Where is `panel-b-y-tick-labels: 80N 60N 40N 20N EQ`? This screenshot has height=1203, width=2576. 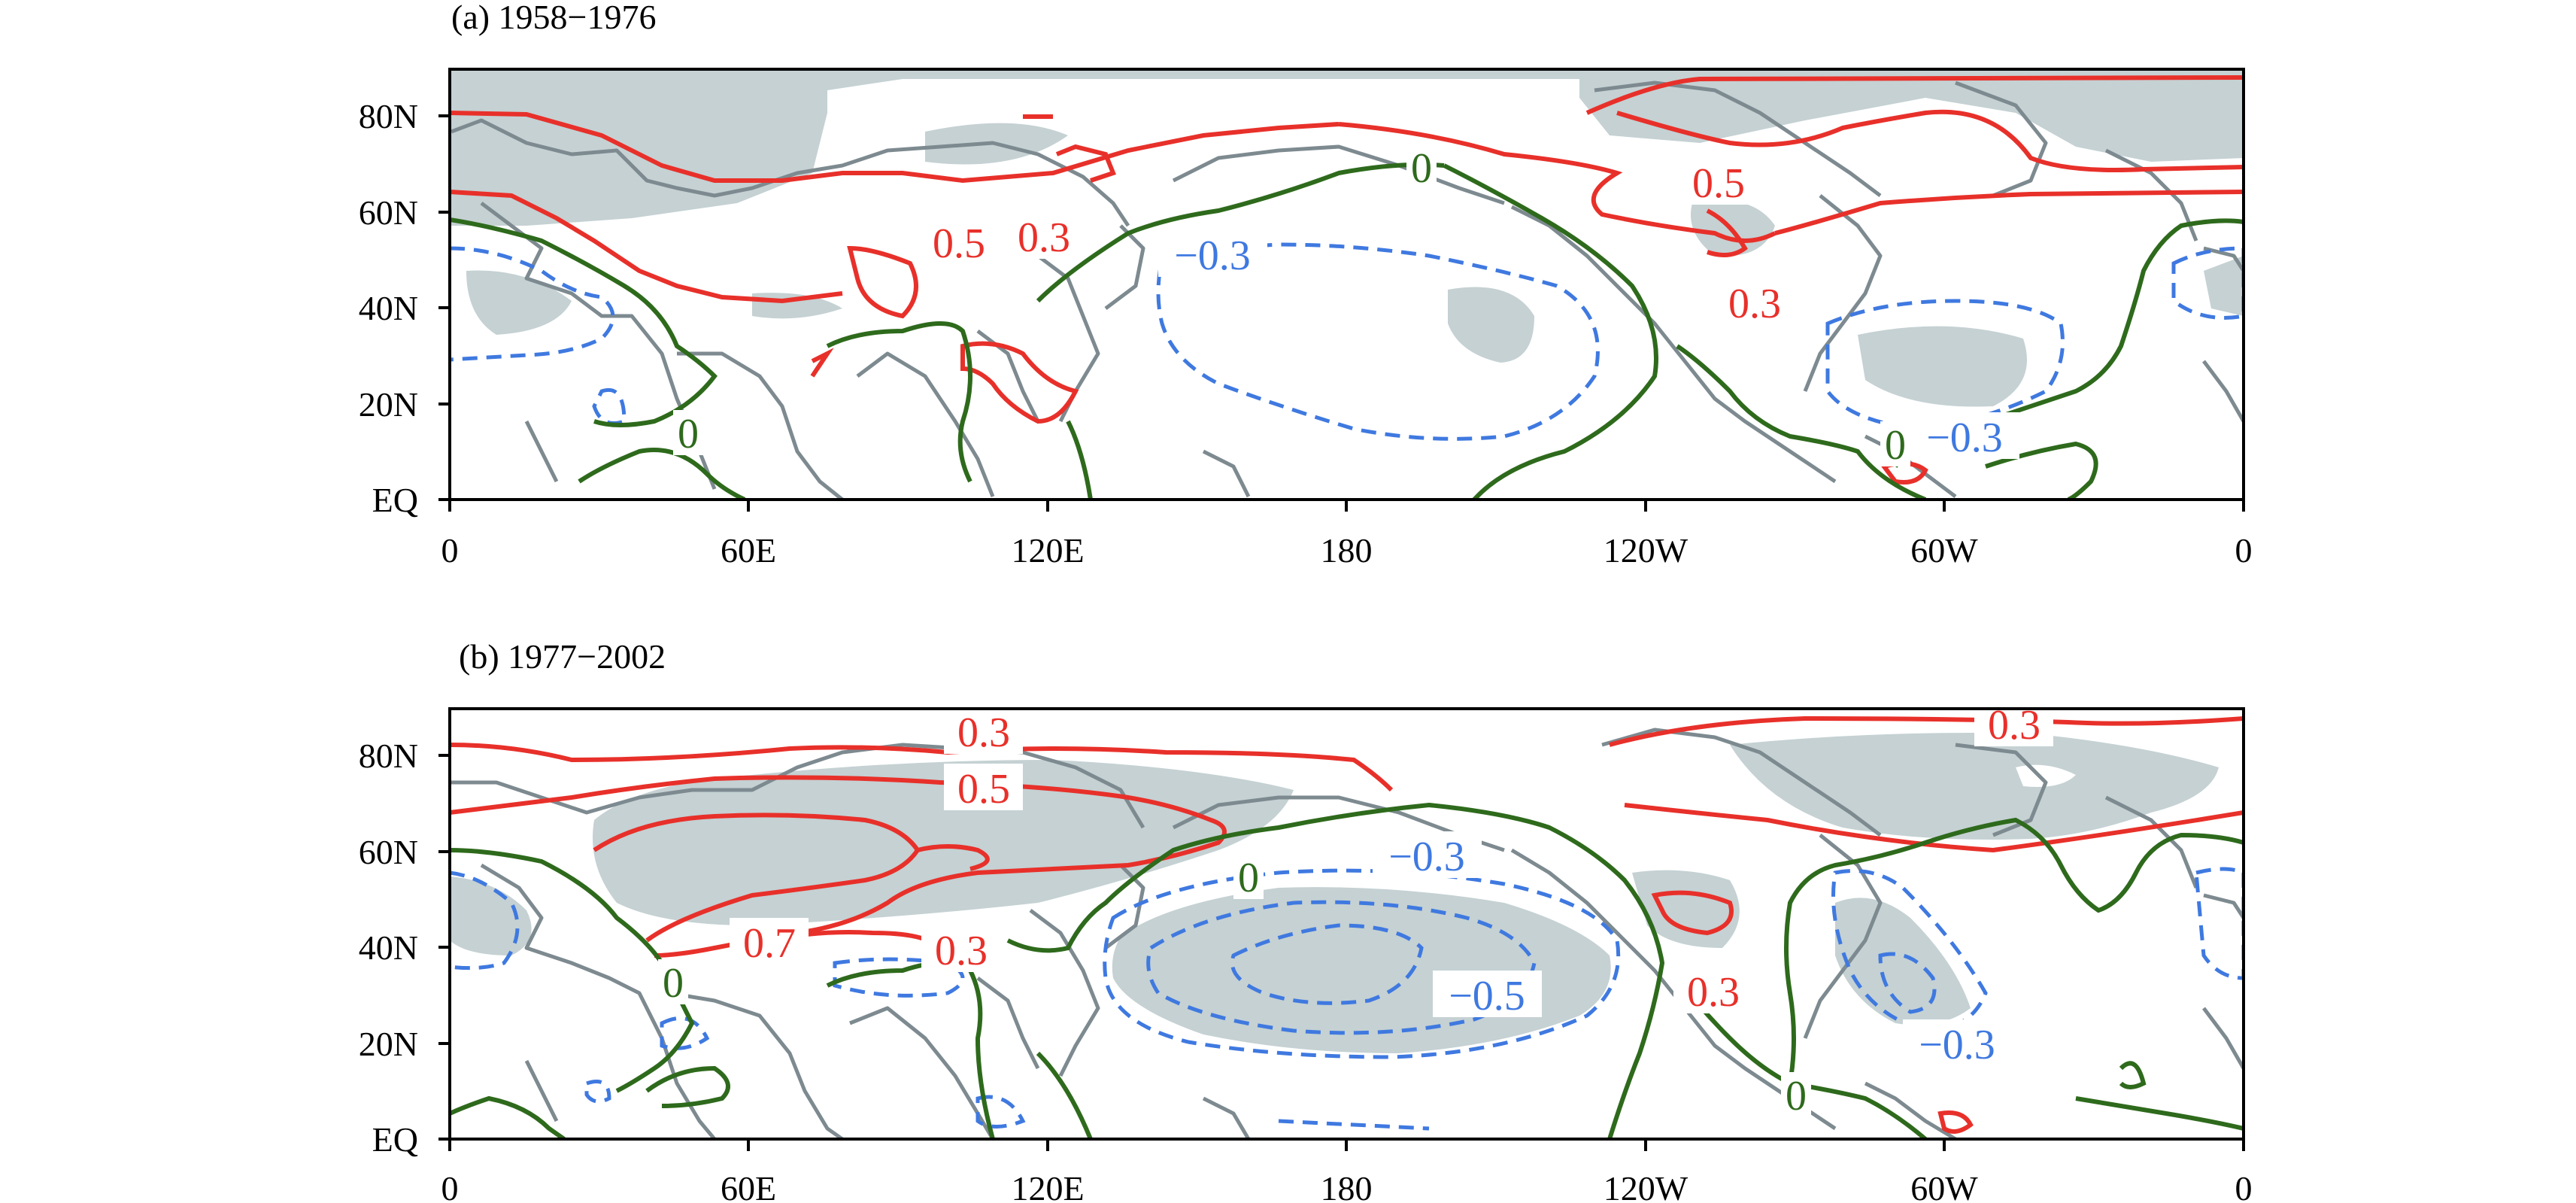
panel-b-y-tick-labels: 80N 60N 40N 20N EQ is located at coordinates (388, 948).